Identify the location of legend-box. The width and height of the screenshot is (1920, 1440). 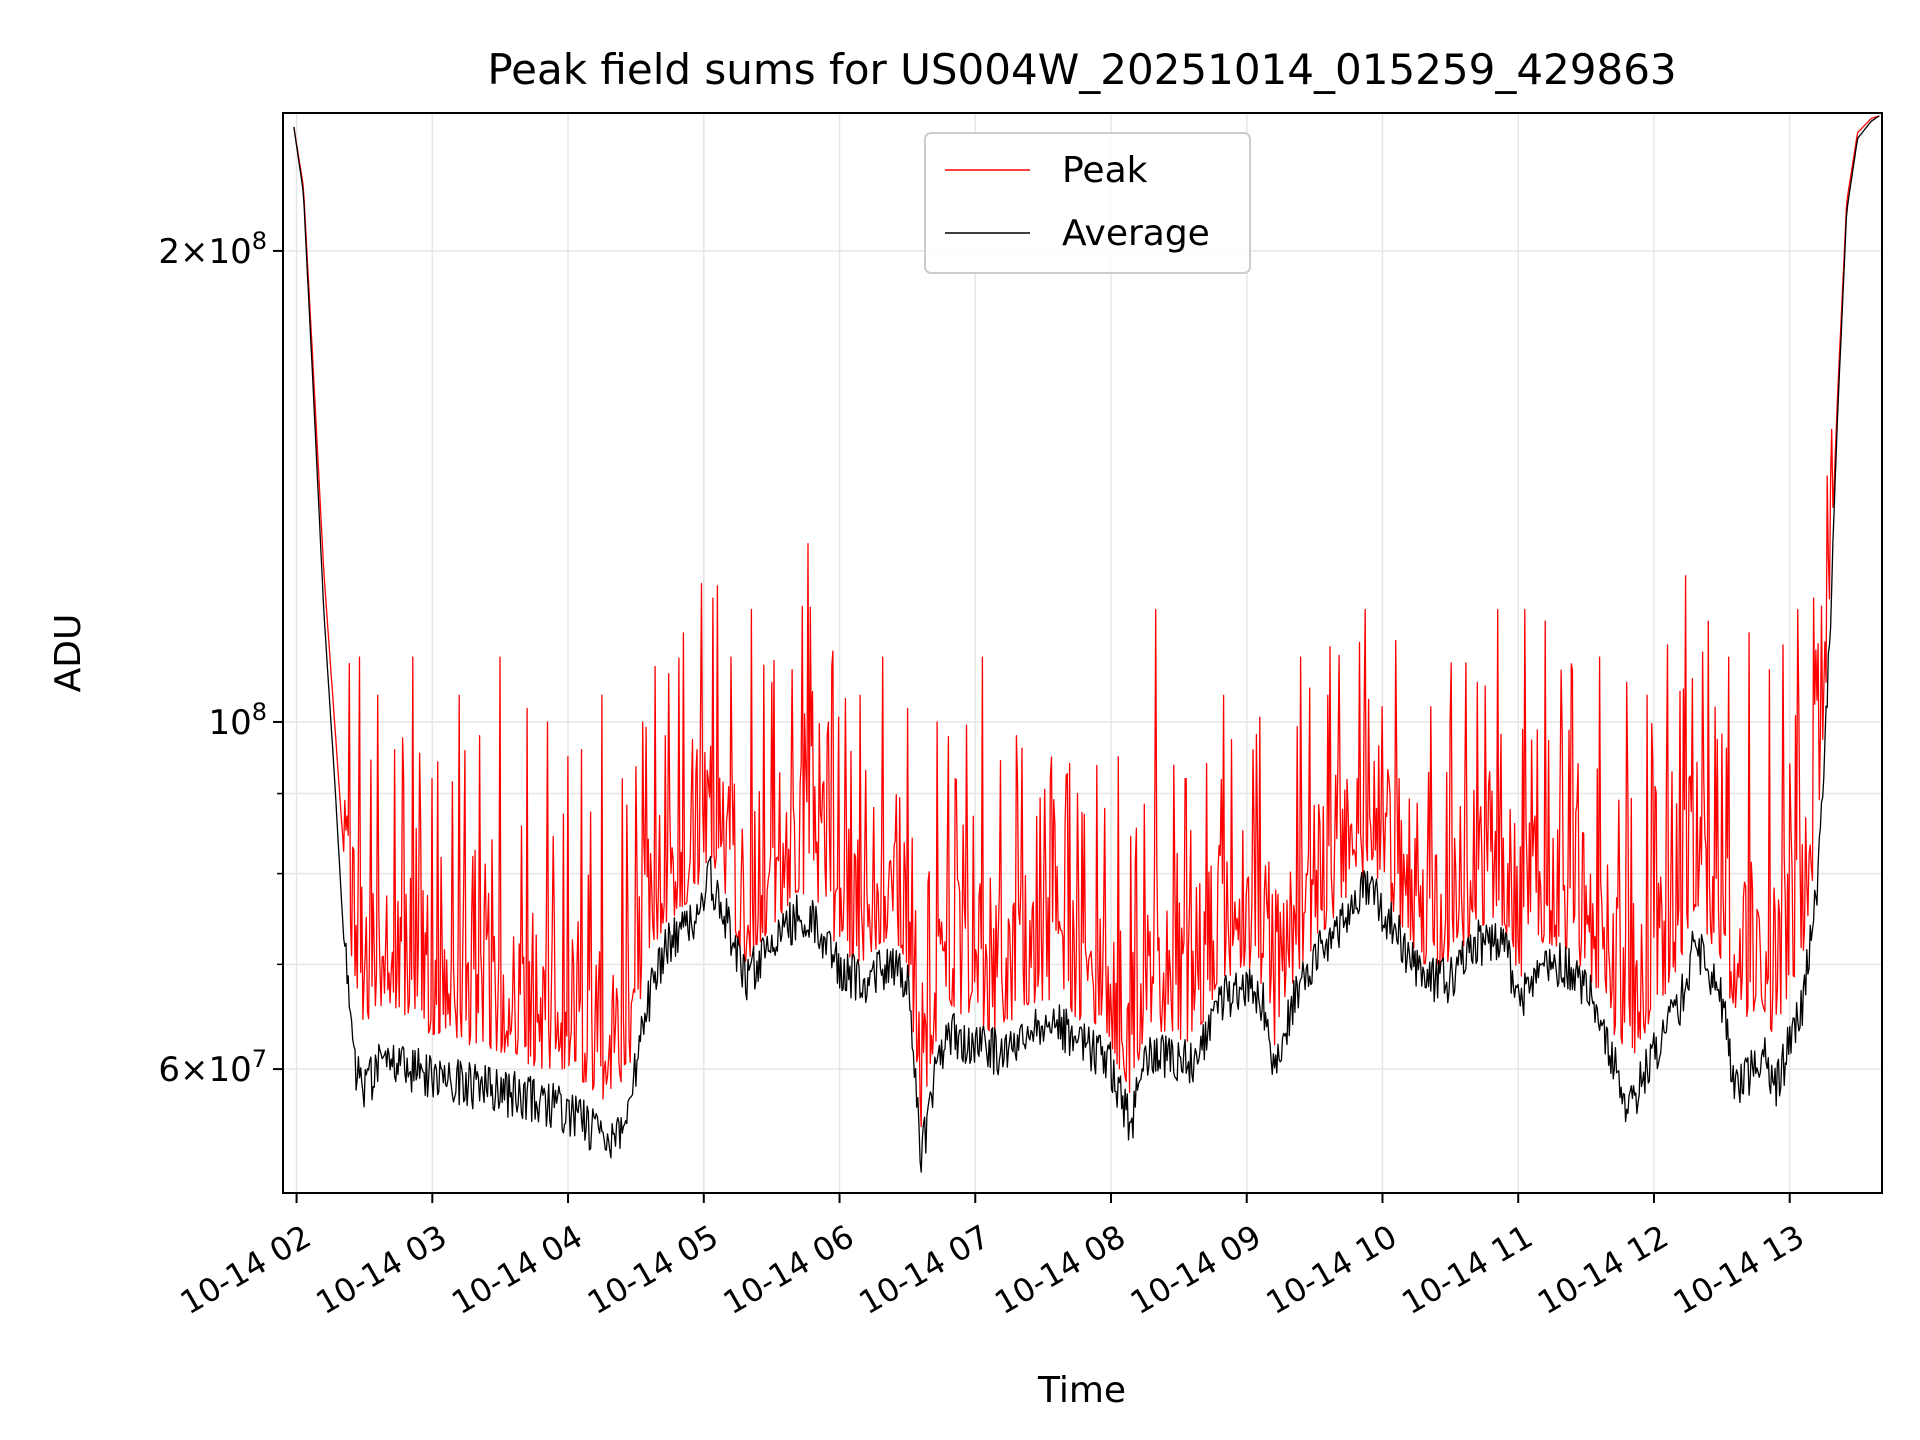
(1087, 203).